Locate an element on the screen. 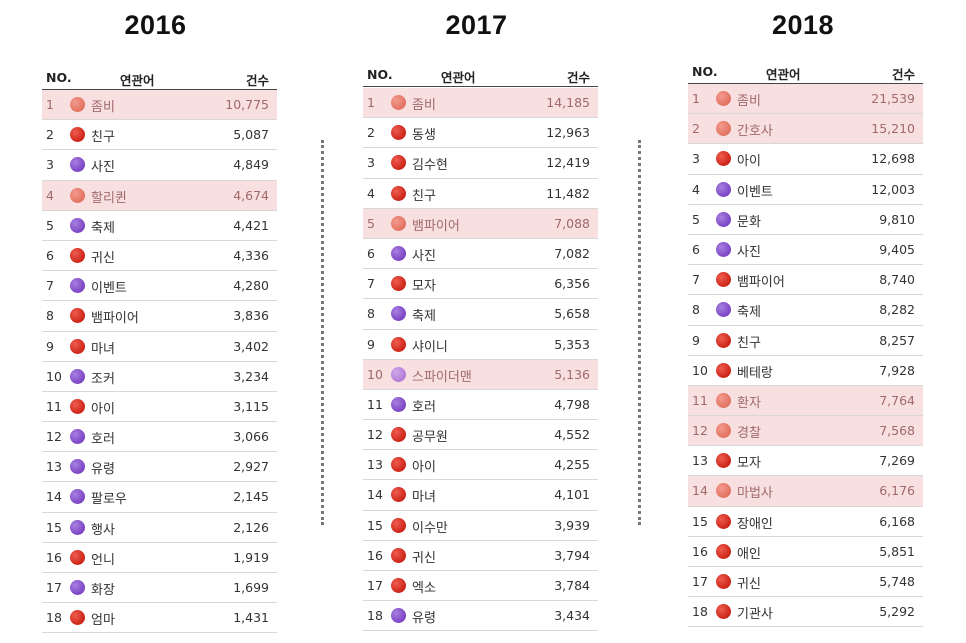 The height and width of the screenshot is (643, 966). term-count: 11,482 is located at coordinates (568, 193).